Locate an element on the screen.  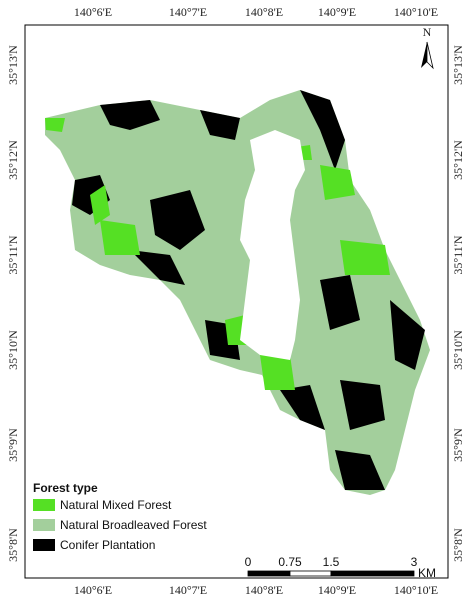
legend-label: Natural Mixed Forest is located at coordinates (116, 505).